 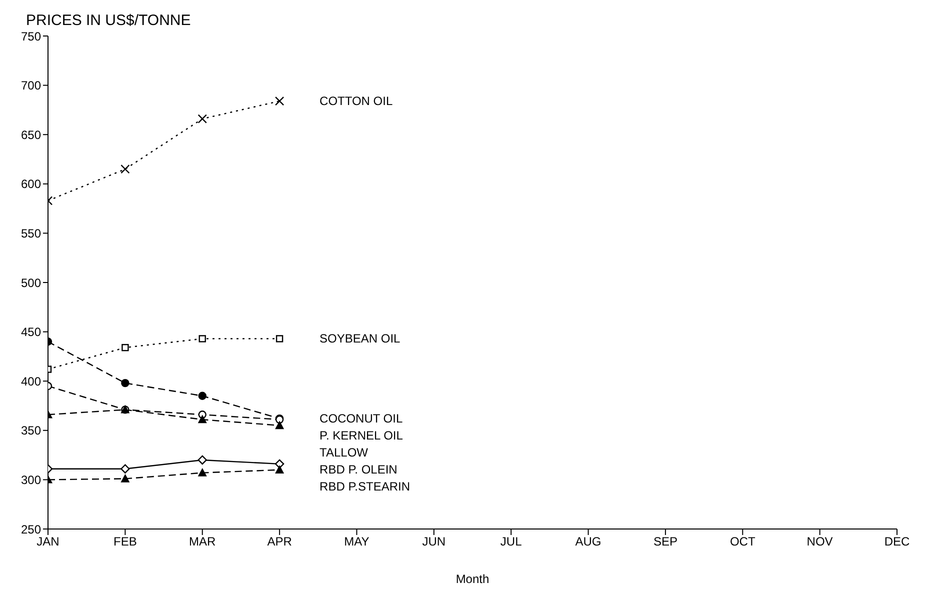 What do you see at coordinates (511, 541) in the screenshot?
I see `x-tick-label: JUL` at bounding box center [511, 541].